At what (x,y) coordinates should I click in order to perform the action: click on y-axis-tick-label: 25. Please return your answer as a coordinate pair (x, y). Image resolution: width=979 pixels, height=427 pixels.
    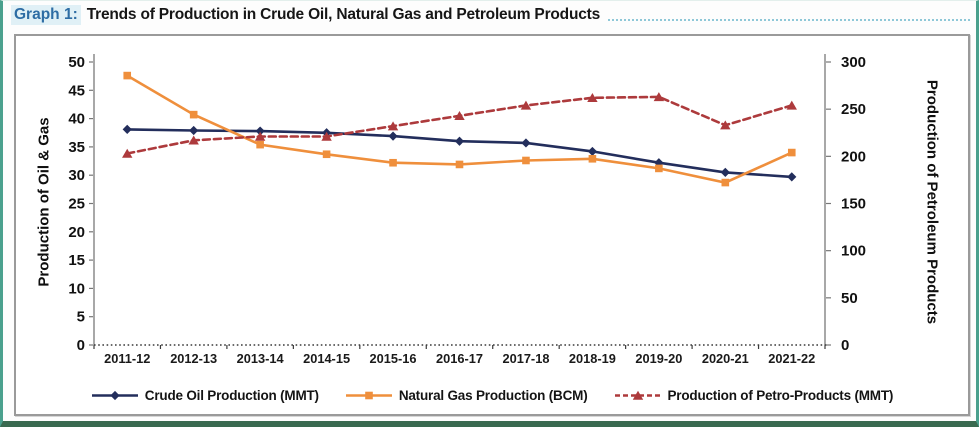
    Looking at the image, I should click on (76, 204).